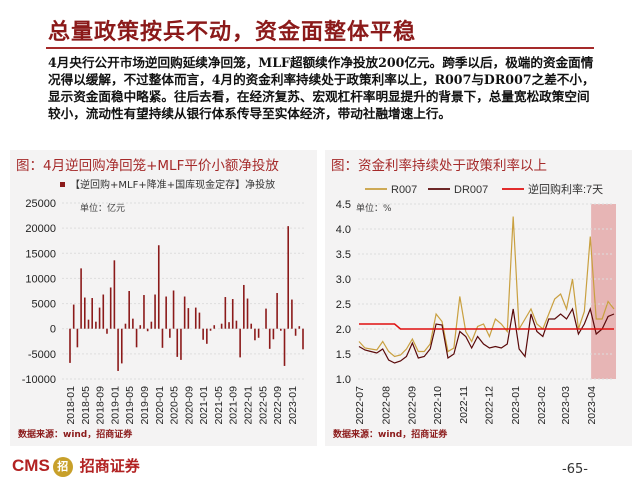 This screenshot has height=480, width=640. Describe the element at coordinates (343, 305) in the screenshot. I see `y-tick-label: 2.5` at that location.